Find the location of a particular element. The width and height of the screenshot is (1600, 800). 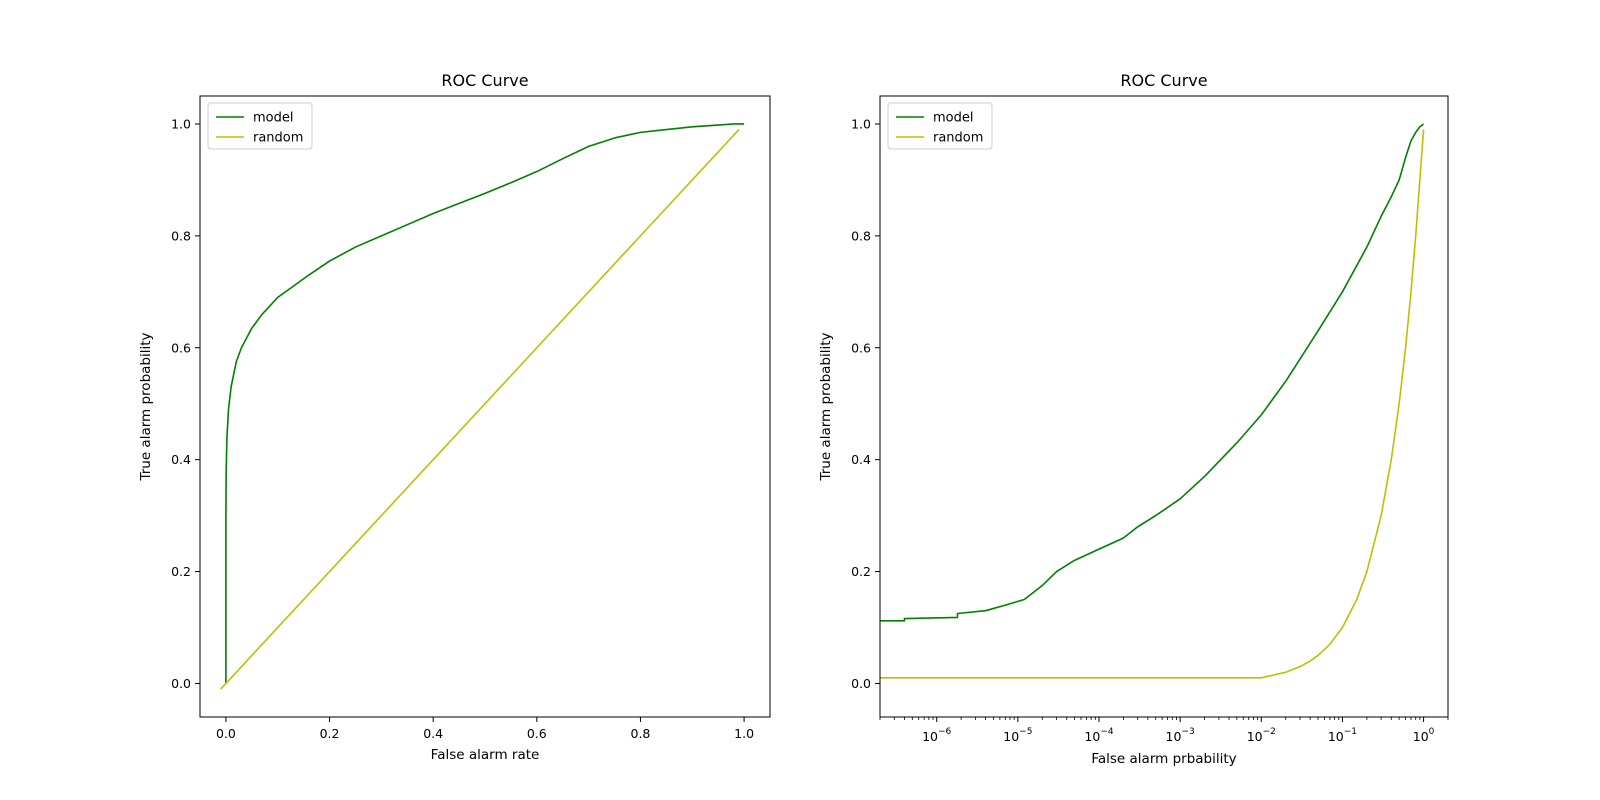

x-tick-label-exponent: −3 is located at coordinates (1187, 732).